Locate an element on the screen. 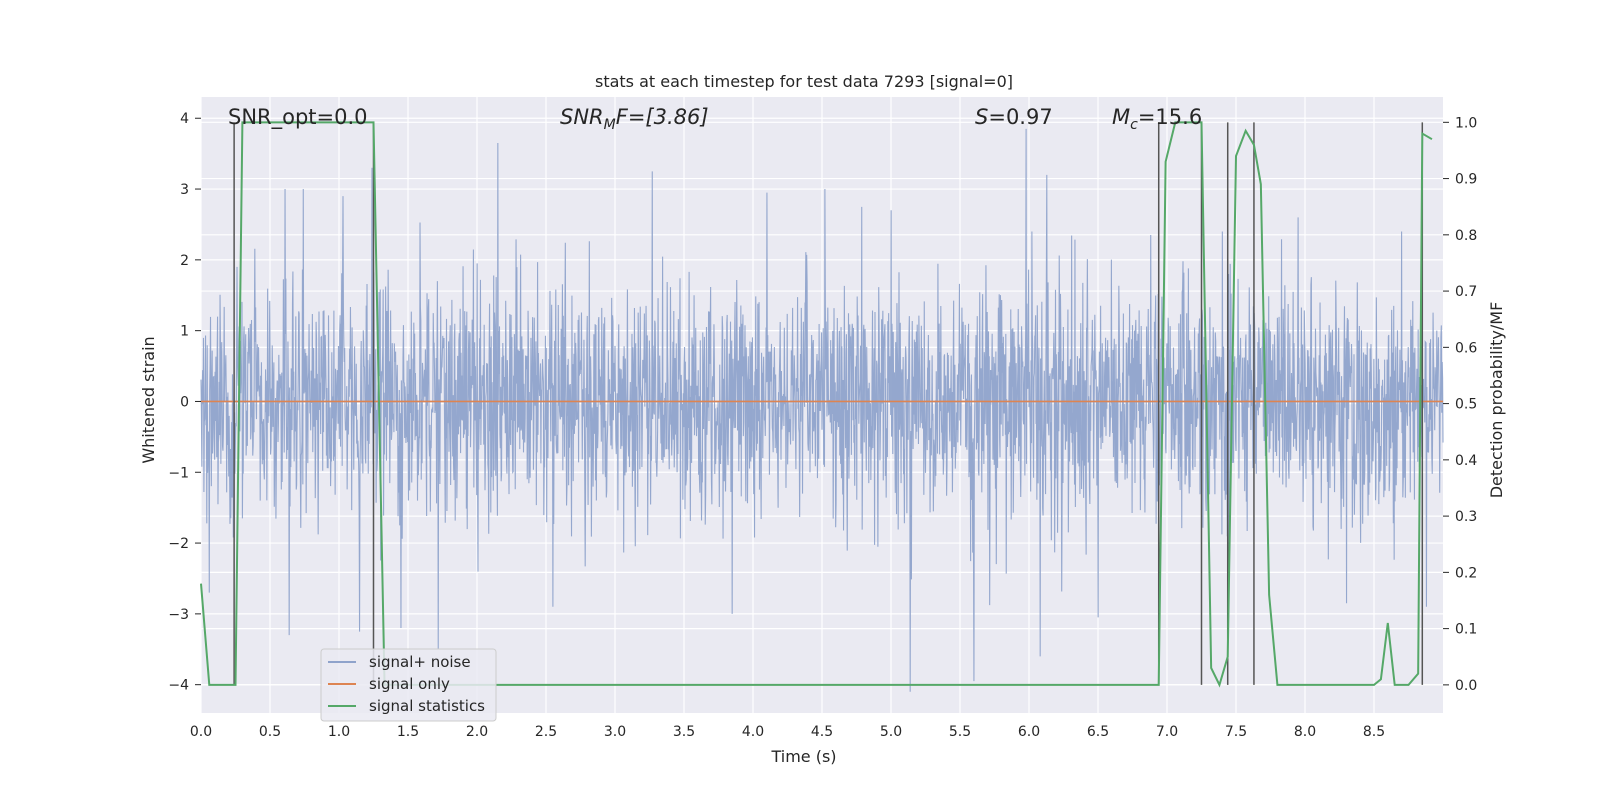 This screenshot has height=800, width=1600. y-axis-right-label: Detection probability/MF is located at coordinates (1496, 400).